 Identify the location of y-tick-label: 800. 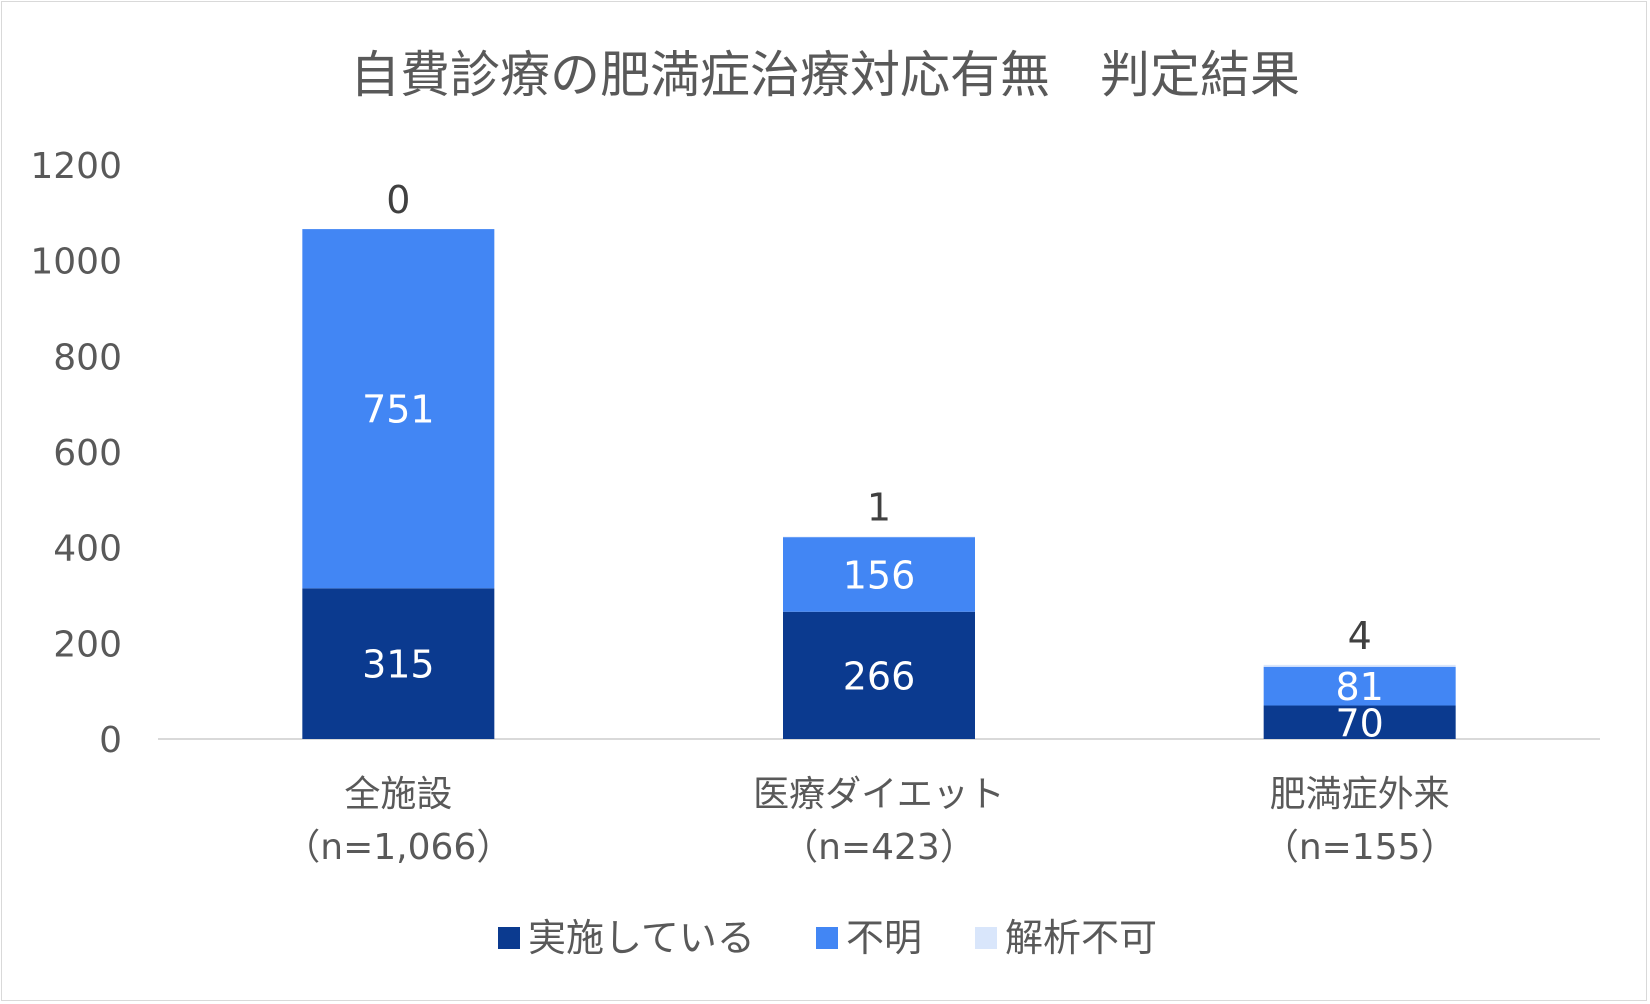
(87, 357).